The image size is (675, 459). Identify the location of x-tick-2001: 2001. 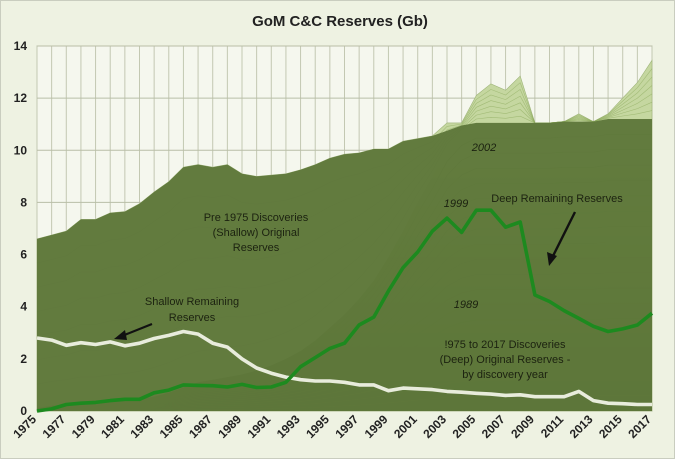
(405, 426).